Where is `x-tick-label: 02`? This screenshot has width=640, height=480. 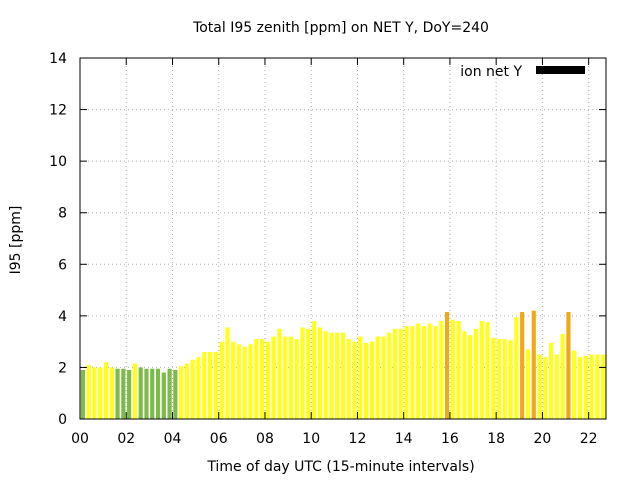
x-tick-label: 02 is located at coordinates (126, 439).